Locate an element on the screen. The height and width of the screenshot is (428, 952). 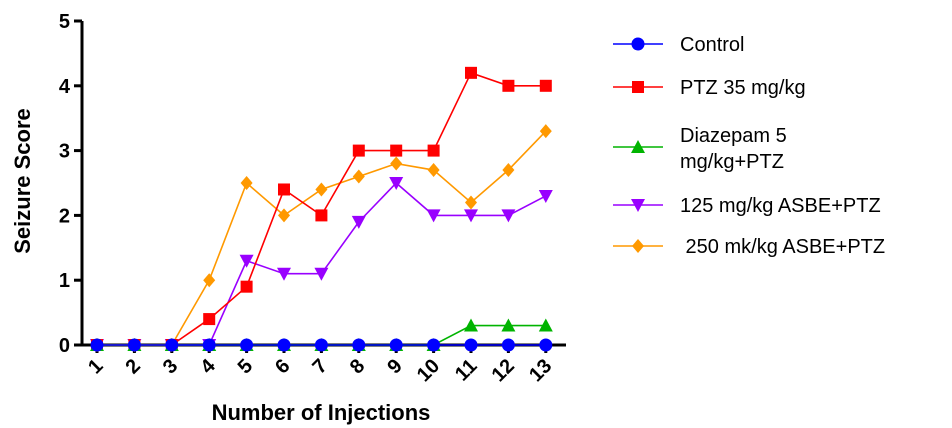
y-tick-label: 0 is located at coordinates (64, 346).